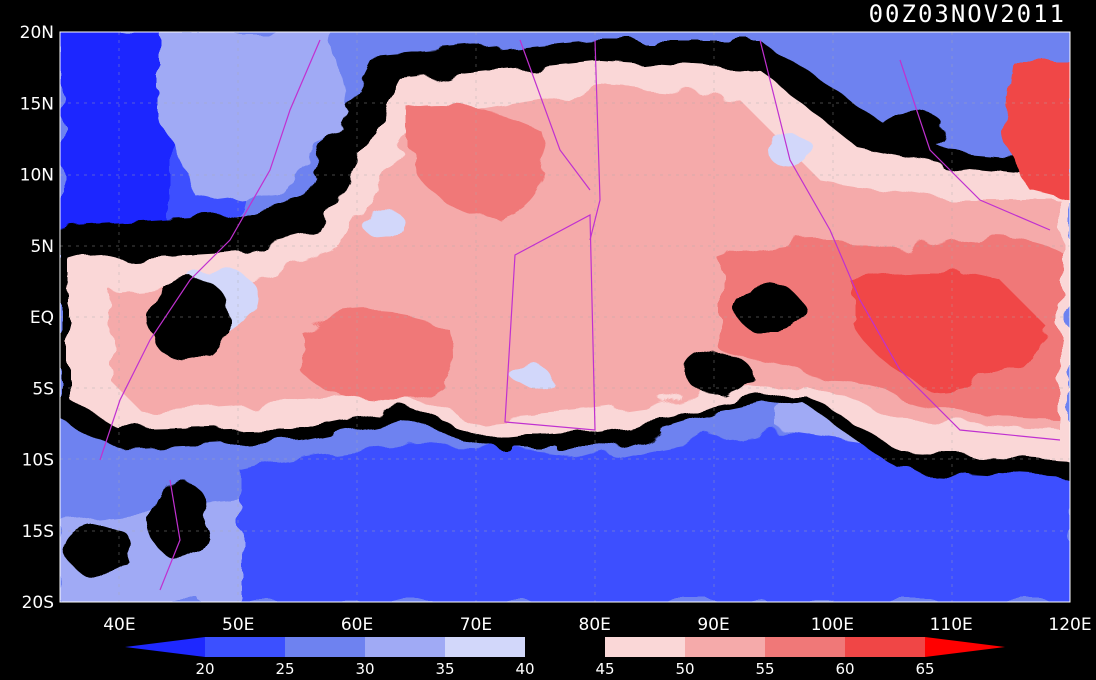 Image resolution: width=1096 pixels, height=680 pixels. I want to click on lat-tick-label: 15N, so click(37, 104).